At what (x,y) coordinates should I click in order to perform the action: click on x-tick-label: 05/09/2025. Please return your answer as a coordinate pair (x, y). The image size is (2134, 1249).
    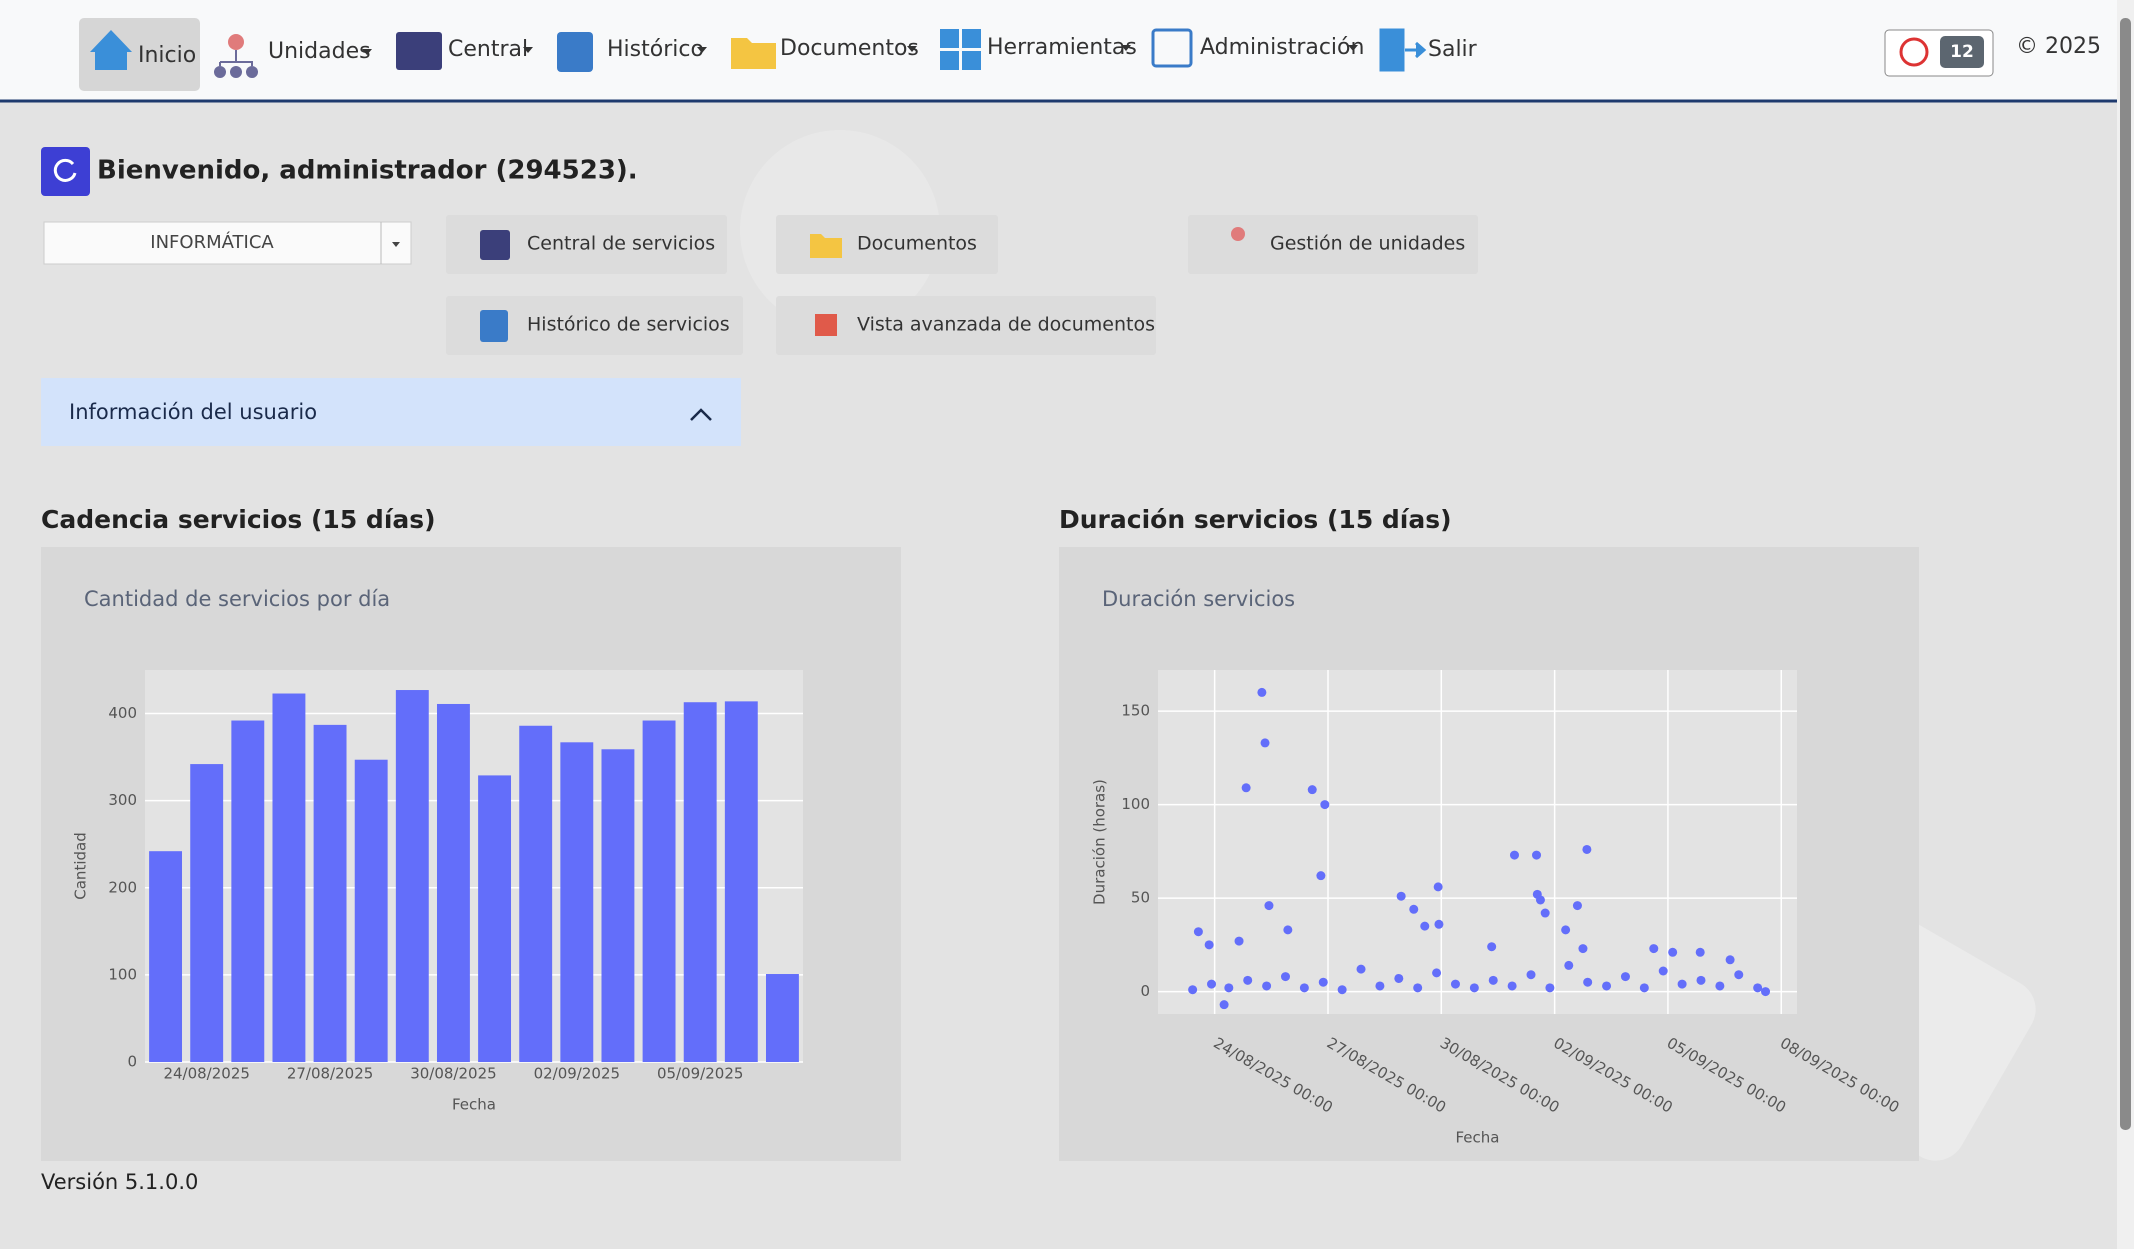
    Looking at the image, I should click on (700, 1074).